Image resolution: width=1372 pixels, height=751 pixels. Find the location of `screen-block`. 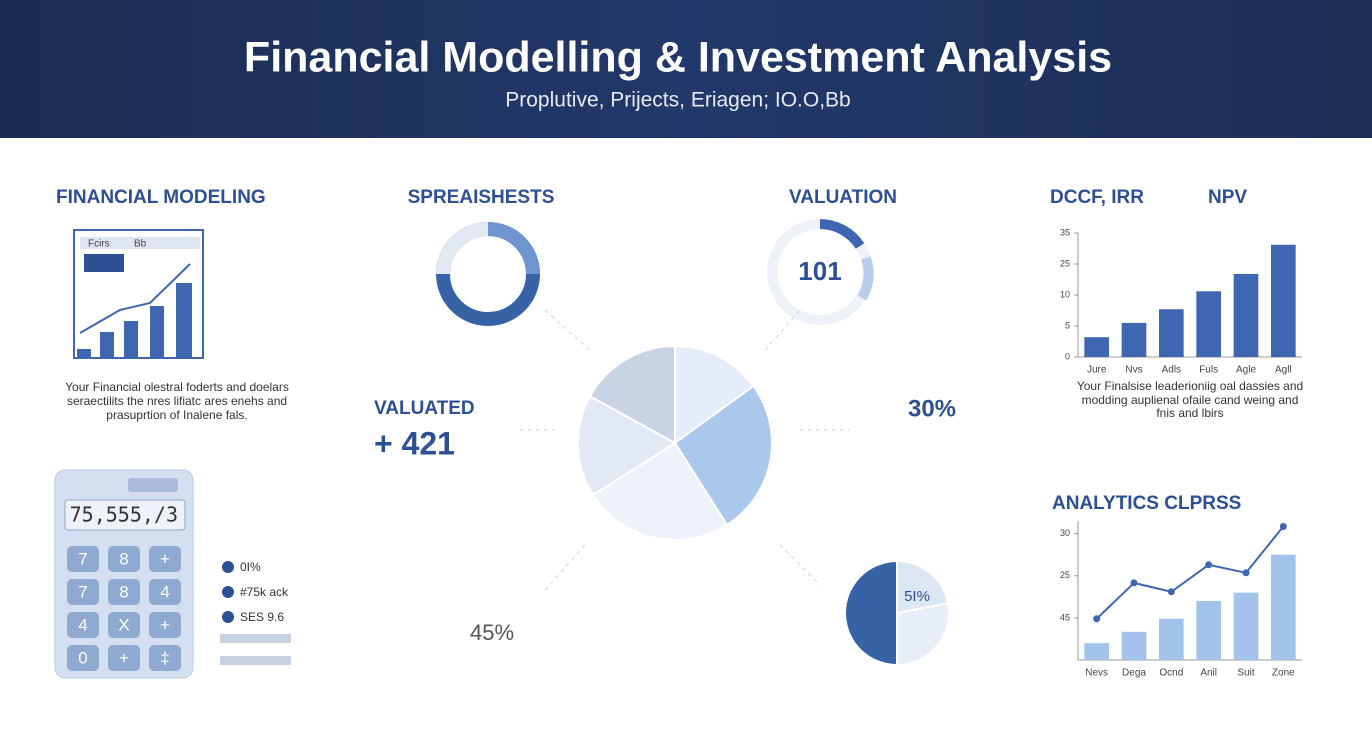

screen-block is located at coordinates (104, 263).